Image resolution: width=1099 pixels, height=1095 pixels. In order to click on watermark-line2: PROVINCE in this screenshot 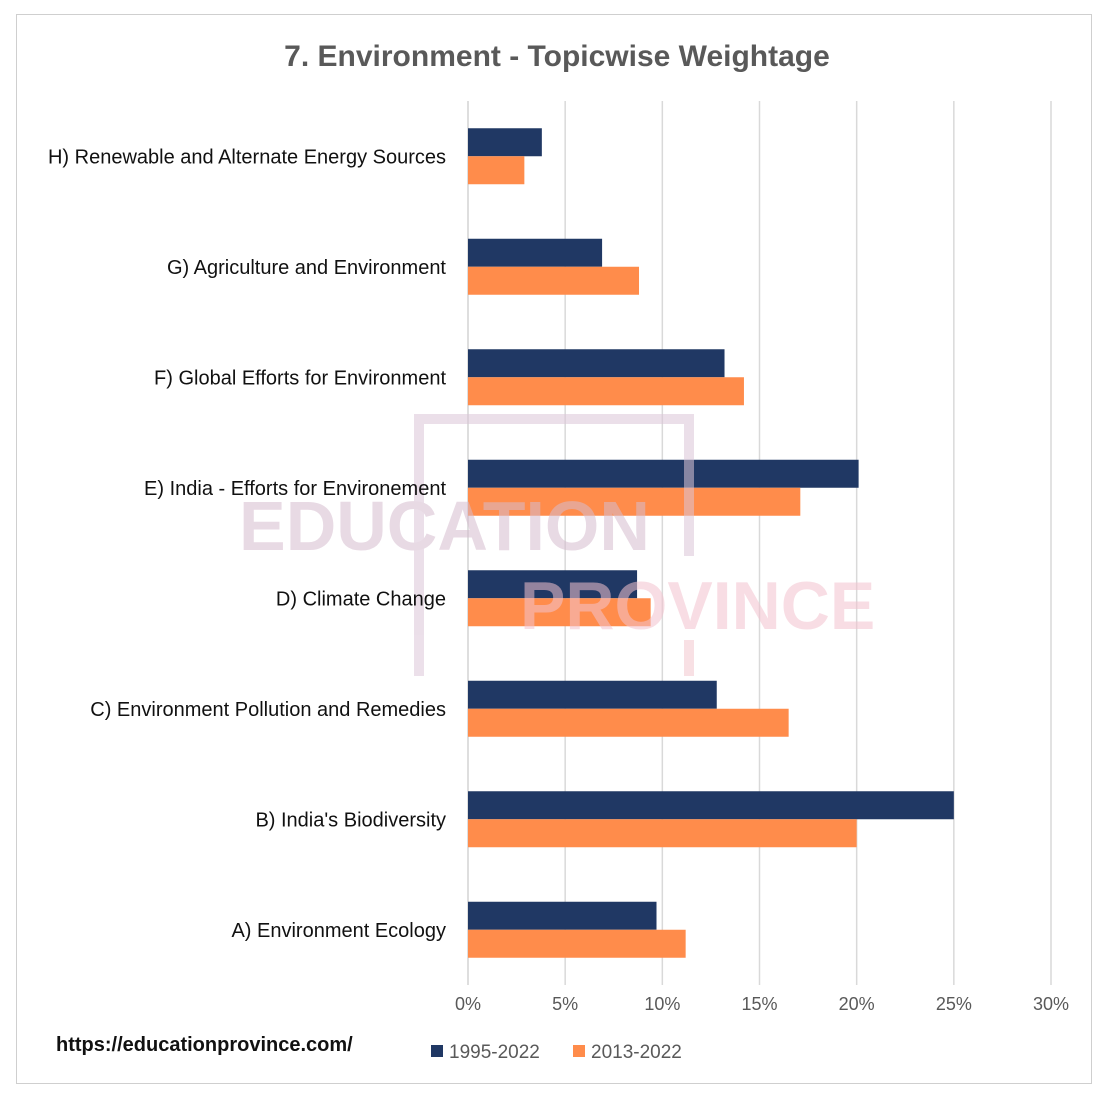, I will do `click(697, 606)`.